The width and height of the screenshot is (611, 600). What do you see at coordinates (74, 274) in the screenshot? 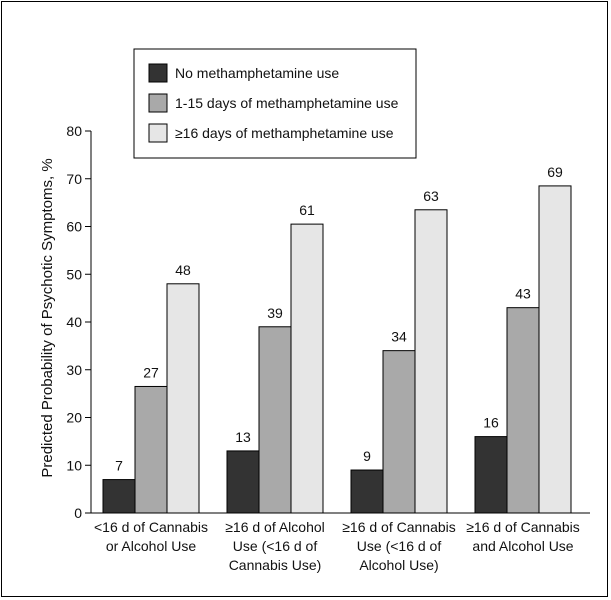
I see `y-tick-label: 50` at bounding box center [74, 274].